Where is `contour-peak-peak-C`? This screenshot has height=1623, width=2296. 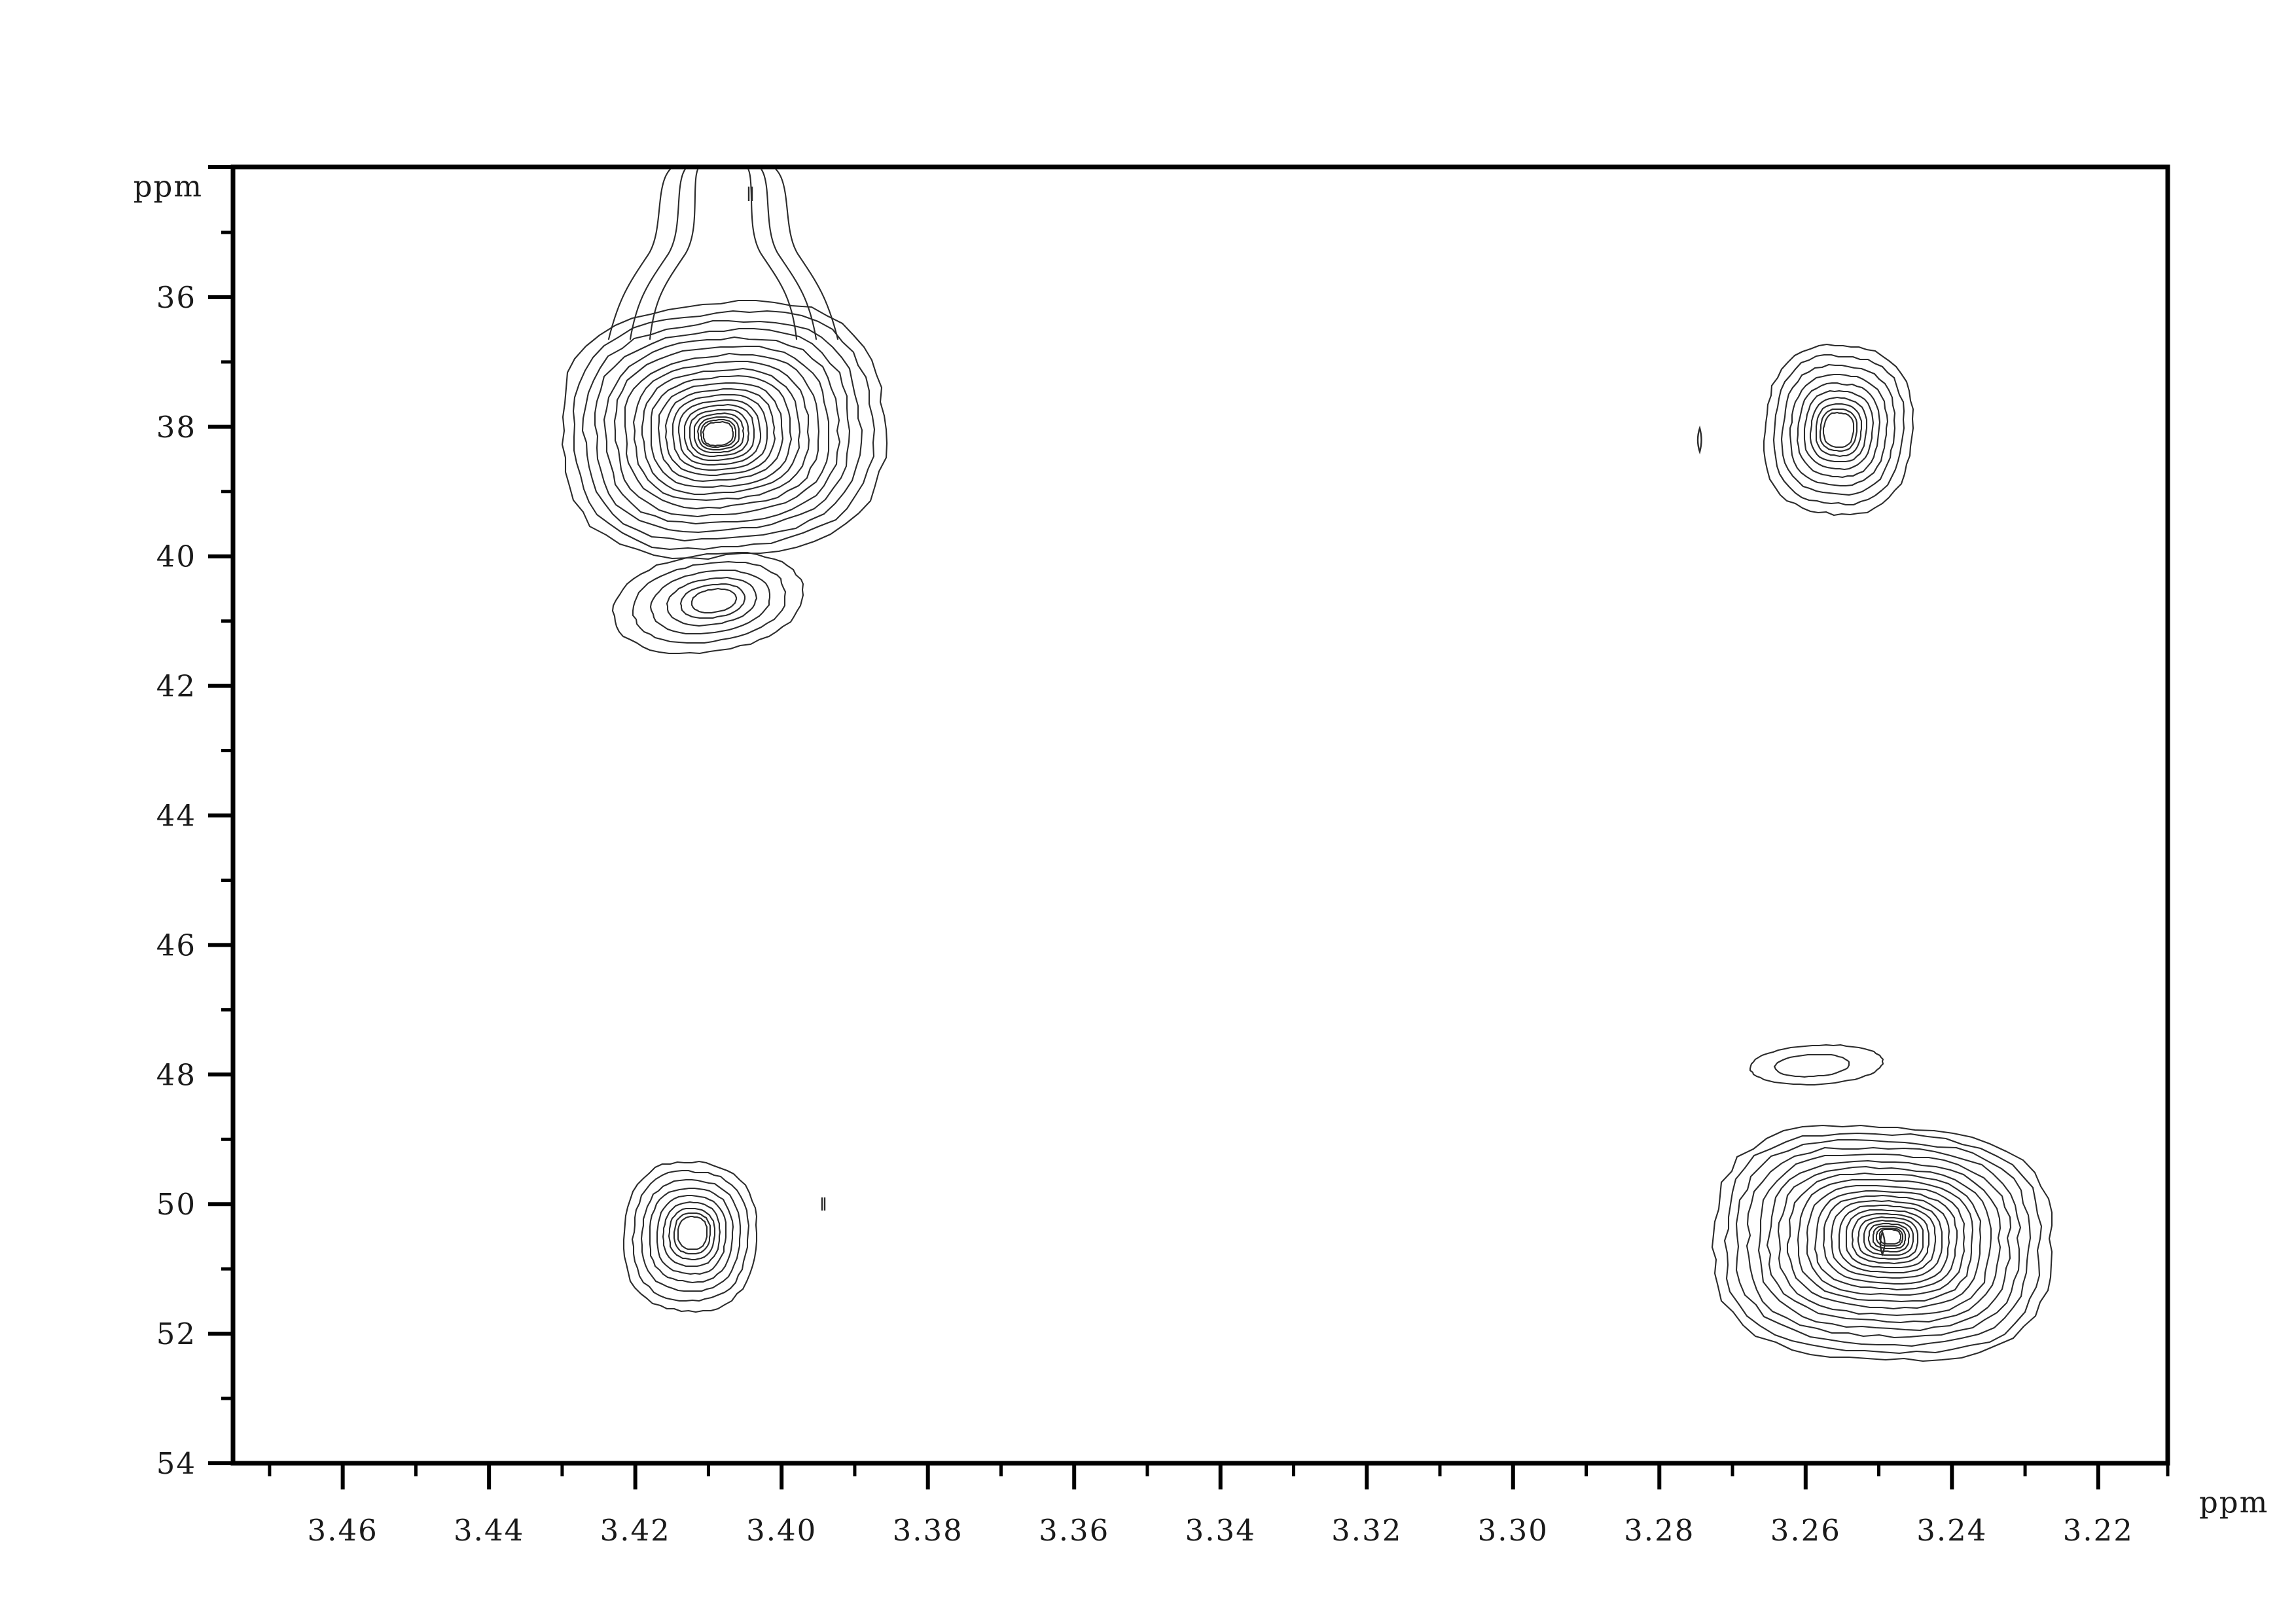 contour-peak-peak-C is located at coordinates (690, 1236).